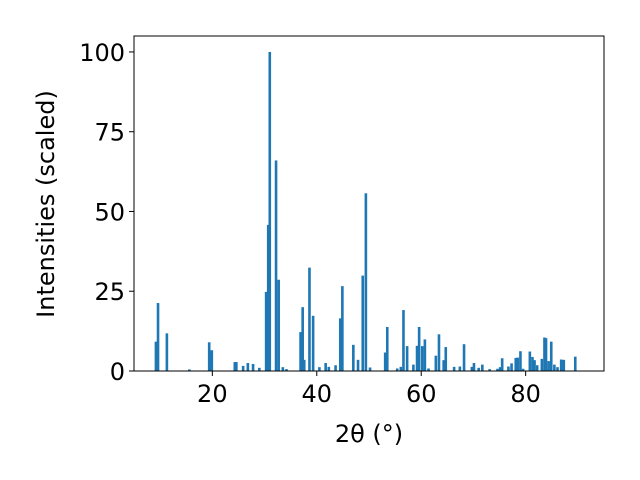  I want to click on x-tick-label: 60, so click(421, 394).